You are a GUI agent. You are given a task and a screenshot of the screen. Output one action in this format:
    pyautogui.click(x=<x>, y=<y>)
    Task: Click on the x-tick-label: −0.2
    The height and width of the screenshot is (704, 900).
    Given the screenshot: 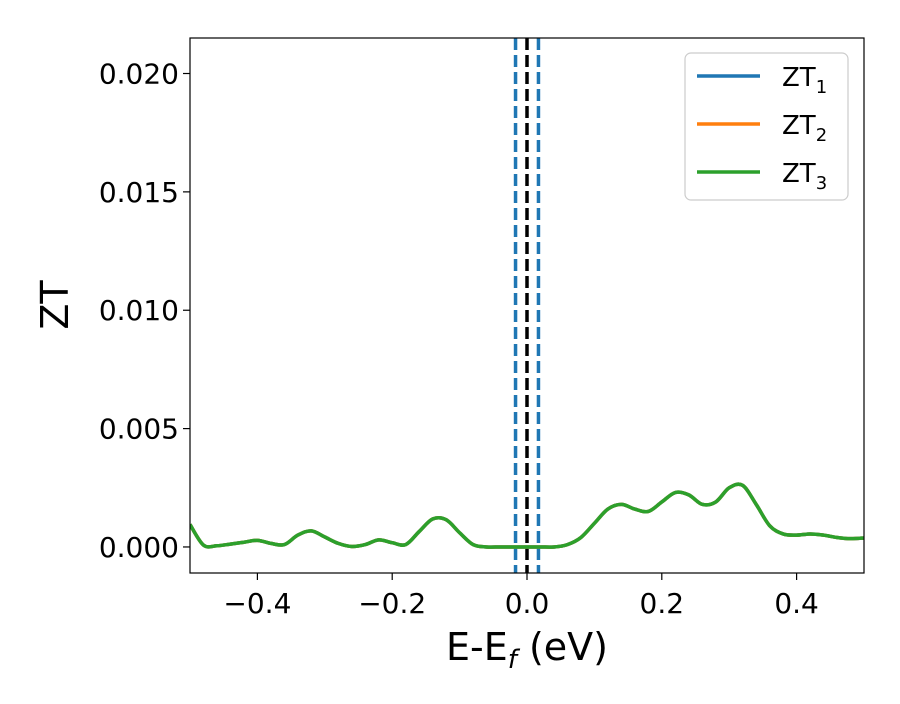 What is the action you would take?
    pyautogui.click(x=392, y=603)
    